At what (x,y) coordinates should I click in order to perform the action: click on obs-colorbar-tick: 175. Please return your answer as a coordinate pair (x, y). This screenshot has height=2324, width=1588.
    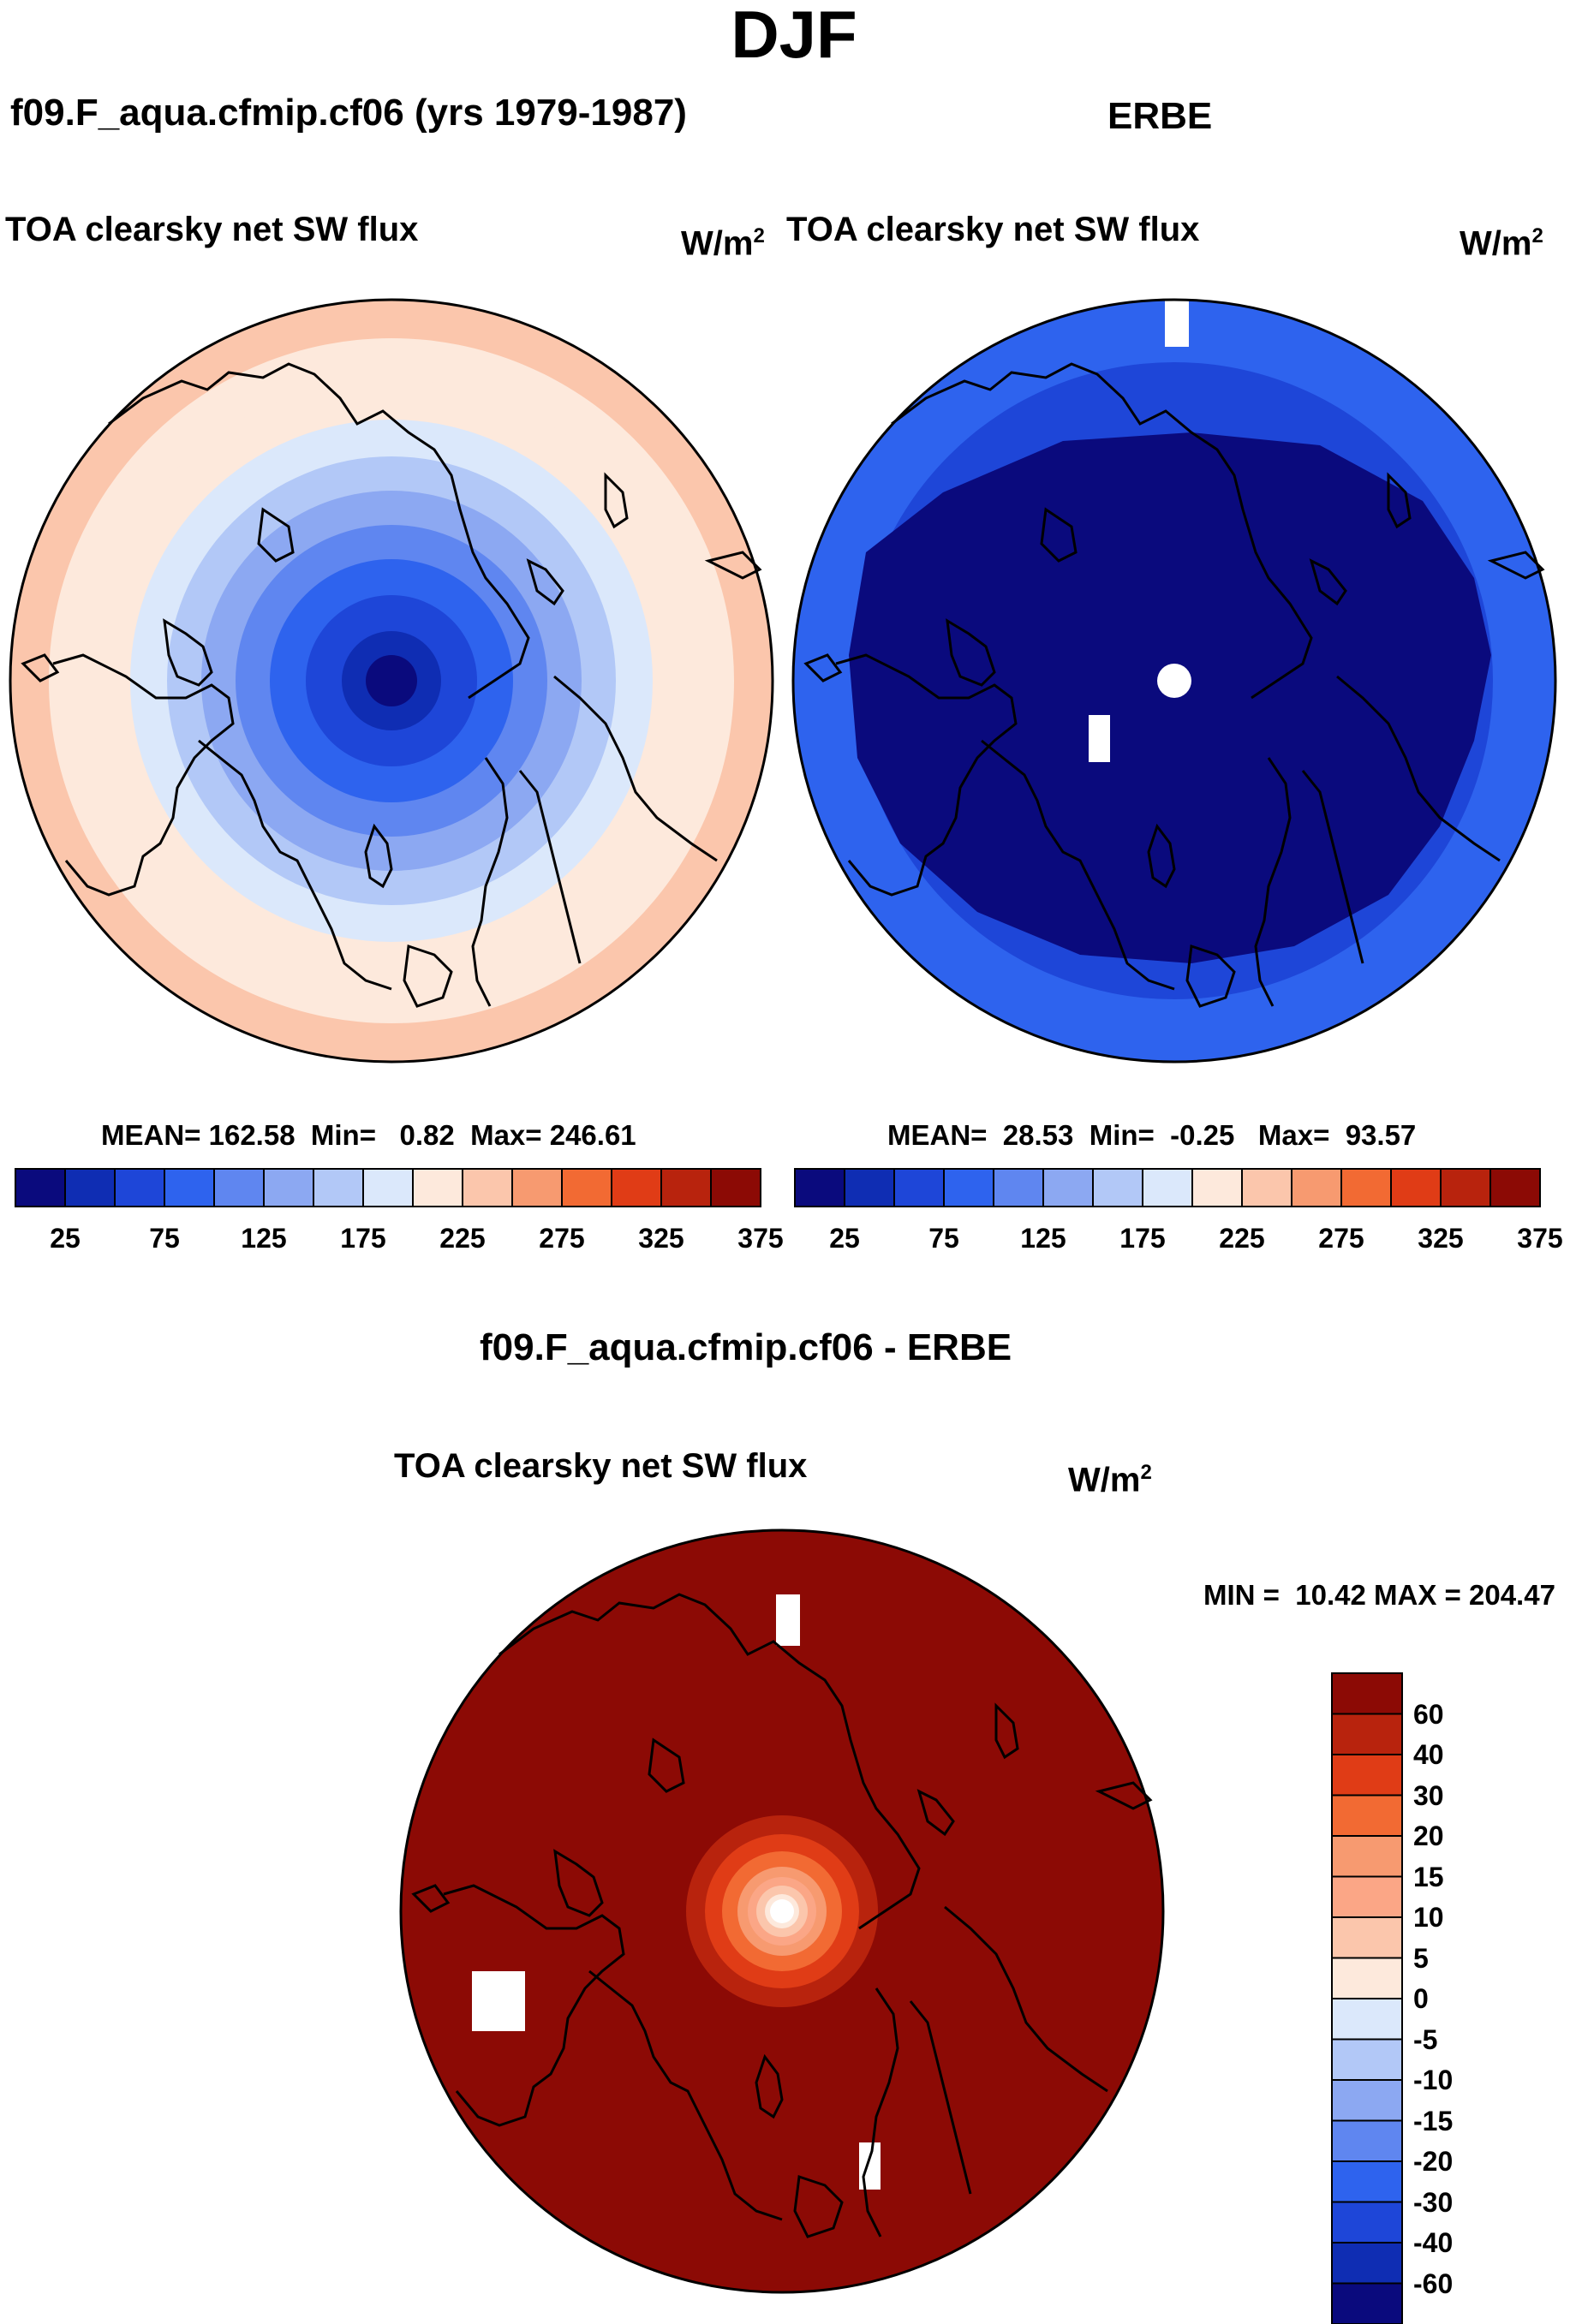
    Looking at the image, I should click on (1142, 1238).